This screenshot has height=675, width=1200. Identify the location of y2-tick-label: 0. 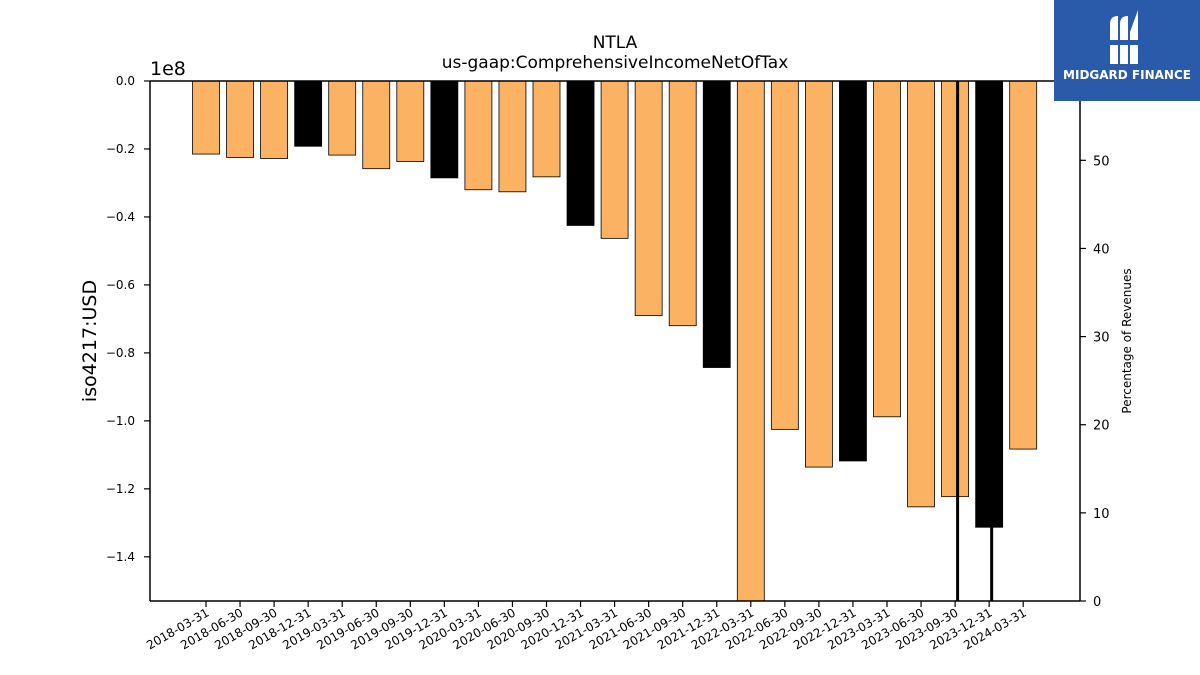
(1097, 602).